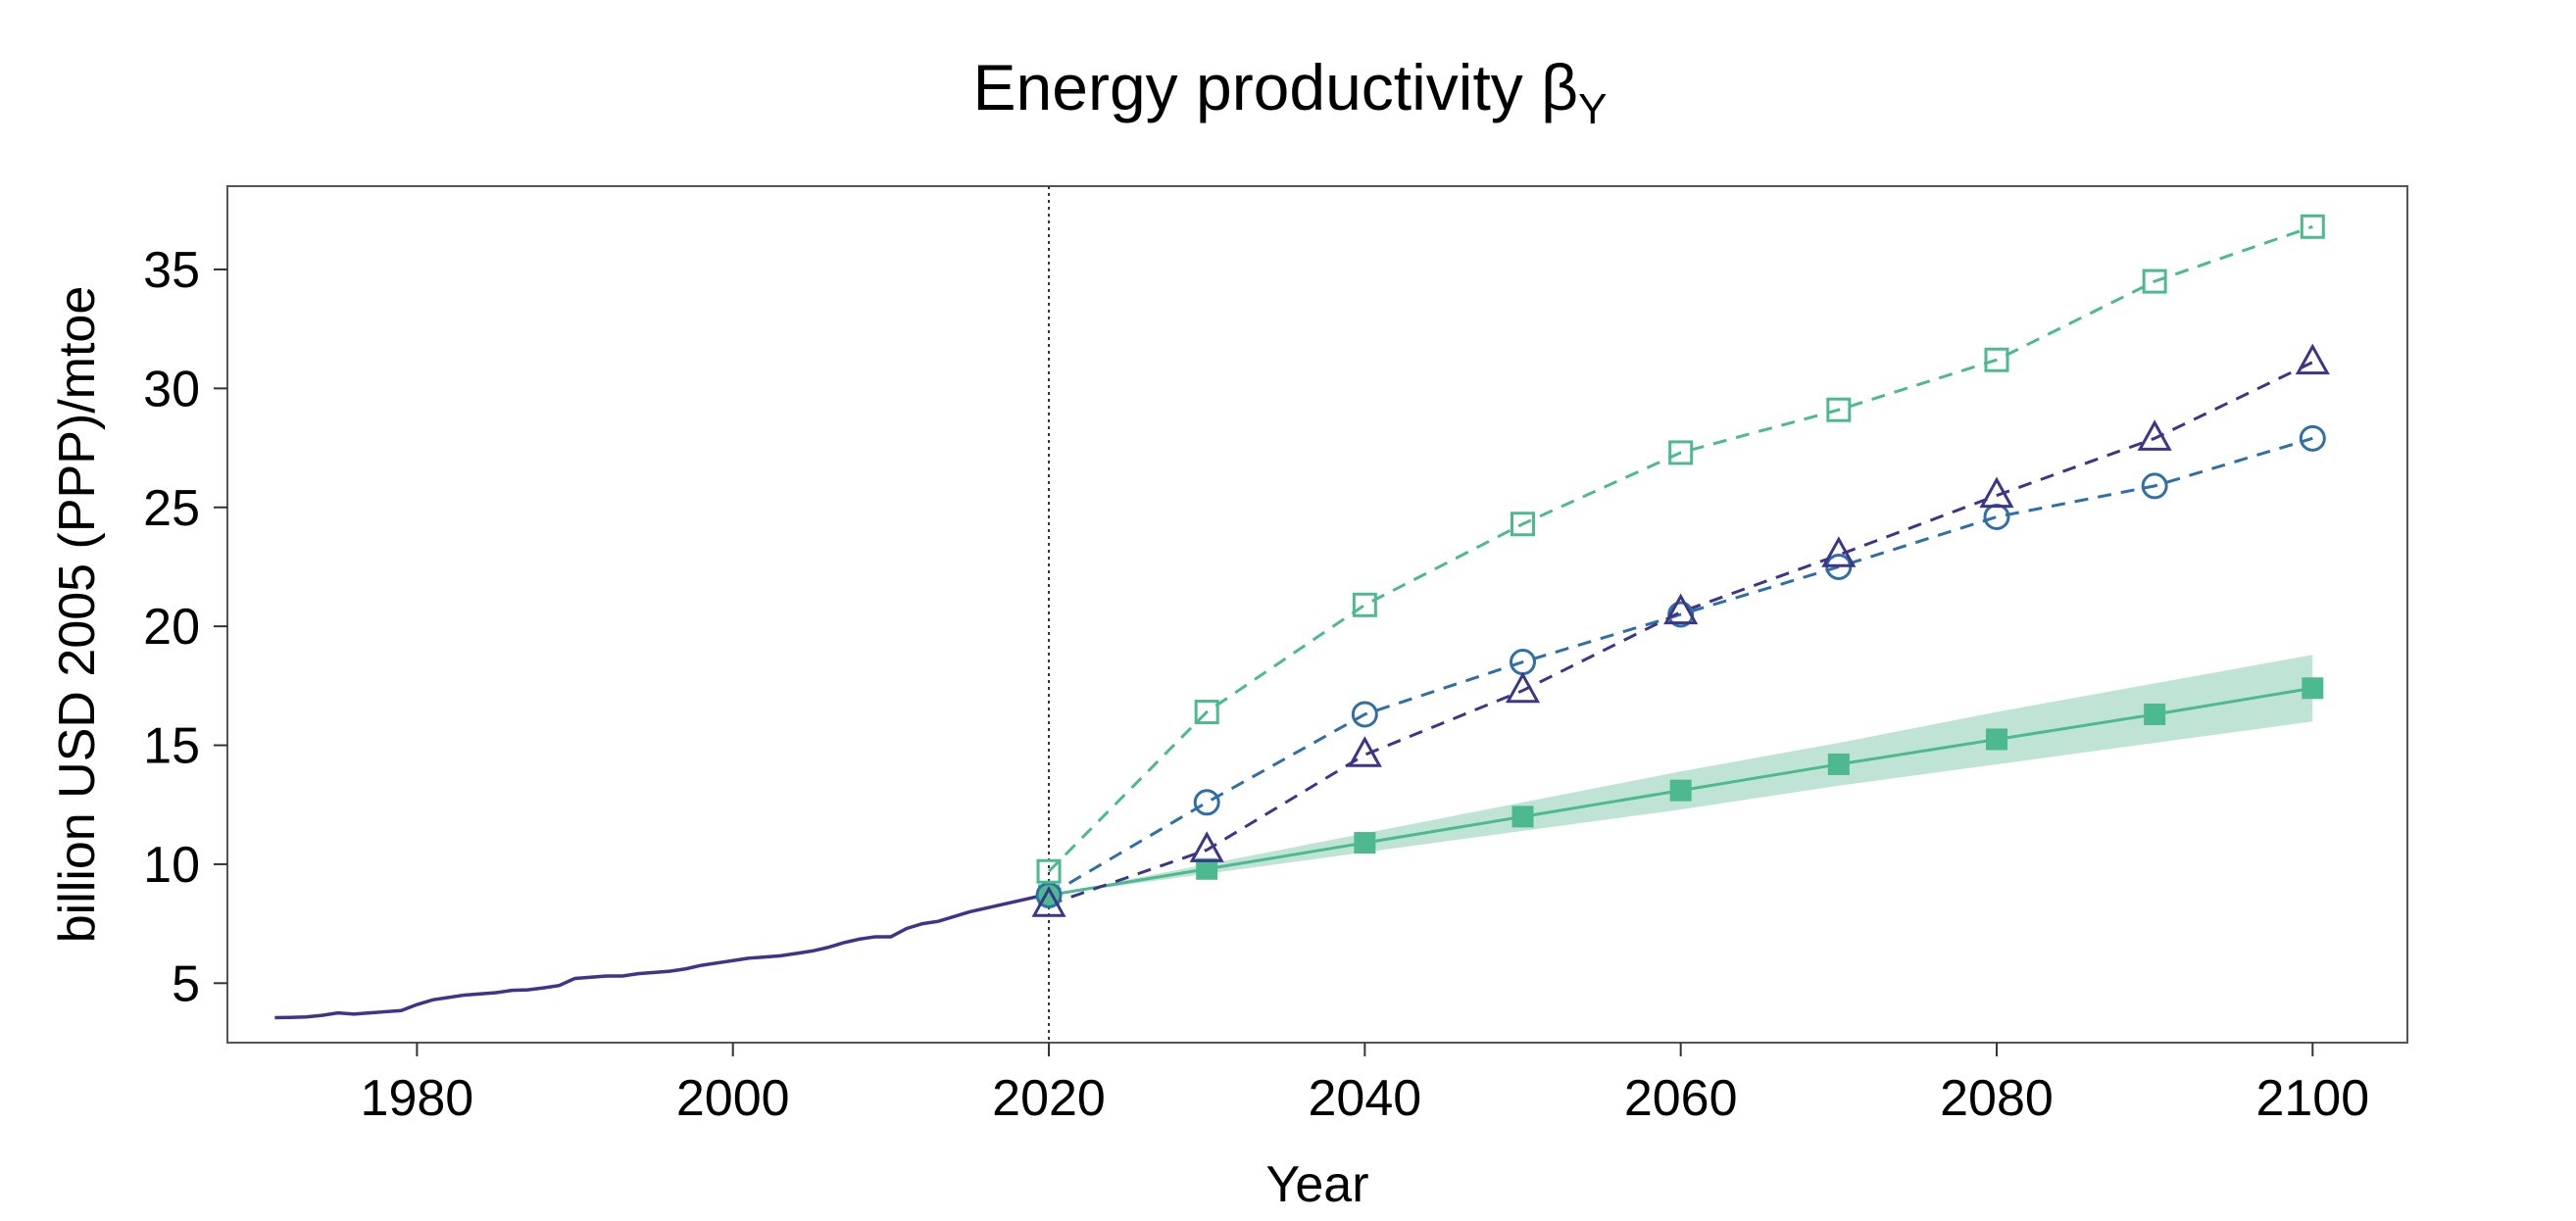 The image size is (2576, 1221). Describe the element at coordinates (1276, 87) in the screenshot. I see `chart-title-main: Energy productivity β` at that location.